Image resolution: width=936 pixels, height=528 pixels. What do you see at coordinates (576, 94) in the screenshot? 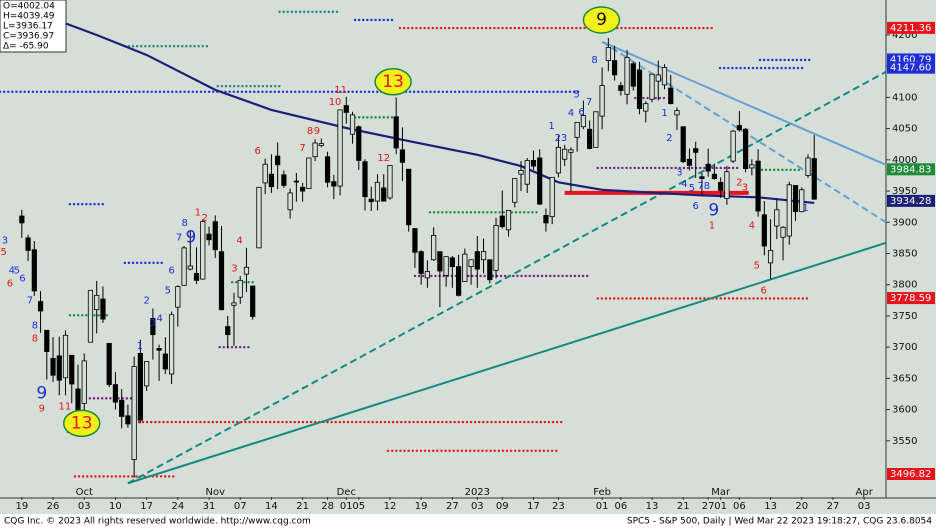
I see `count-label: 5` at bounding box center [576, 94].